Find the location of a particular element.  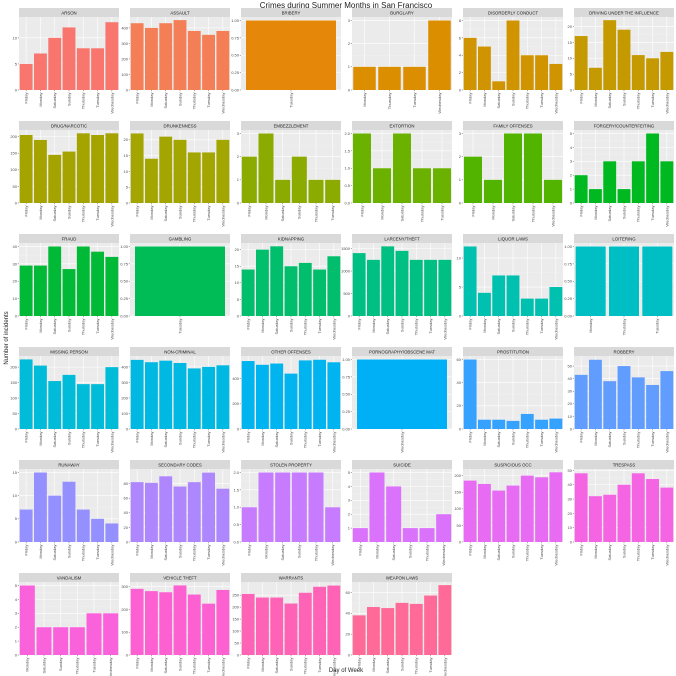

bar-assault-tuesday is located at coordinates (208, 62).